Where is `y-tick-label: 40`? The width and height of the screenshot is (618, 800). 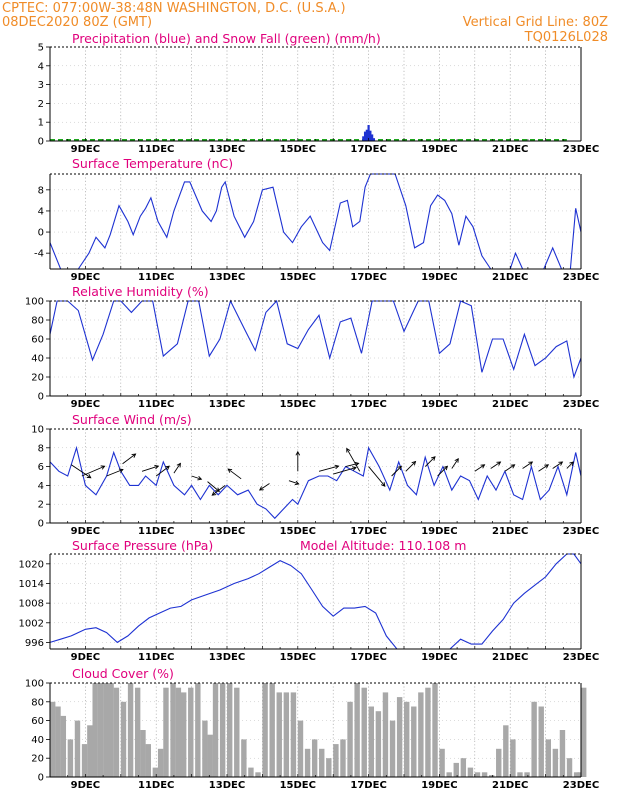 y-tick-label: 40 is located at coordinates (37, 740).